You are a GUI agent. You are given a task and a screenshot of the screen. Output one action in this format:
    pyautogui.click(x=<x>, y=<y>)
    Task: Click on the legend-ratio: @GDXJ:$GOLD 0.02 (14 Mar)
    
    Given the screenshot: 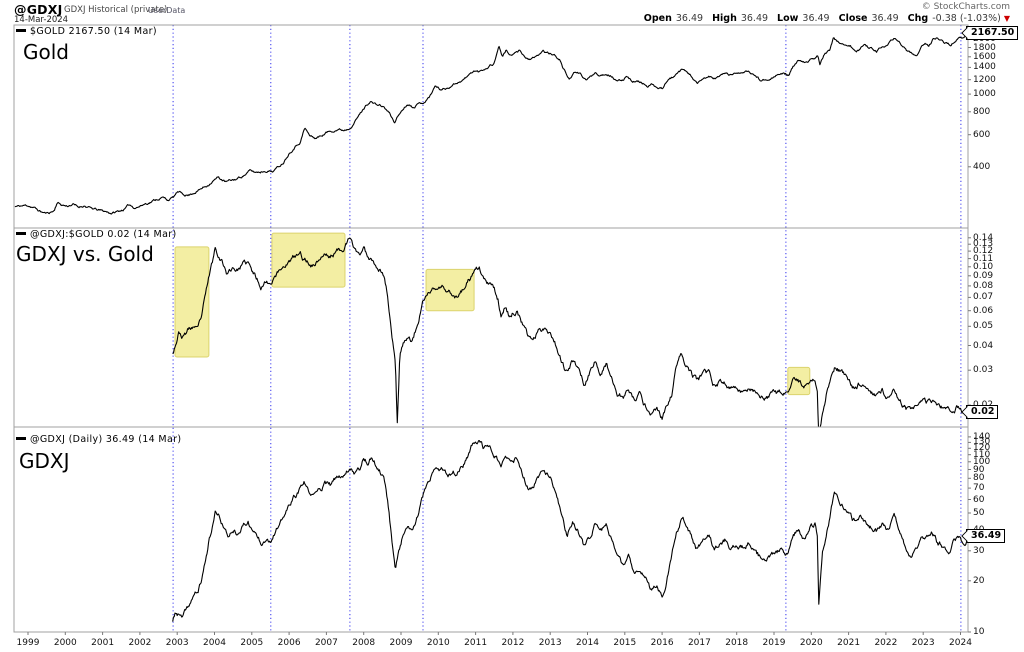 What is the action you would take?
    pyautogui.click(x=96, y=234)
    